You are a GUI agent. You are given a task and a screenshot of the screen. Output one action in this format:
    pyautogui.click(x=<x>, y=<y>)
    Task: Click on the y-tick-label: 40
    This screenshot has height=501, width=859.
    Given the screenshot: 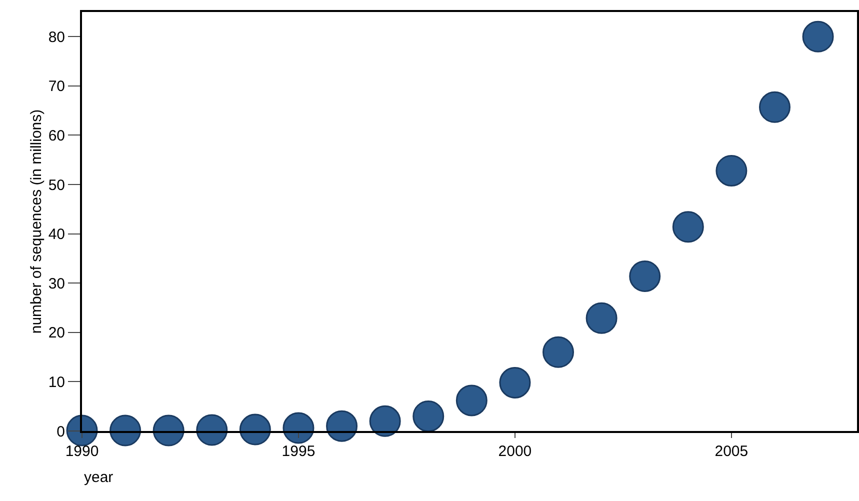 What is the action you would take?
    pyautogui.click(x=56, y=235)
    